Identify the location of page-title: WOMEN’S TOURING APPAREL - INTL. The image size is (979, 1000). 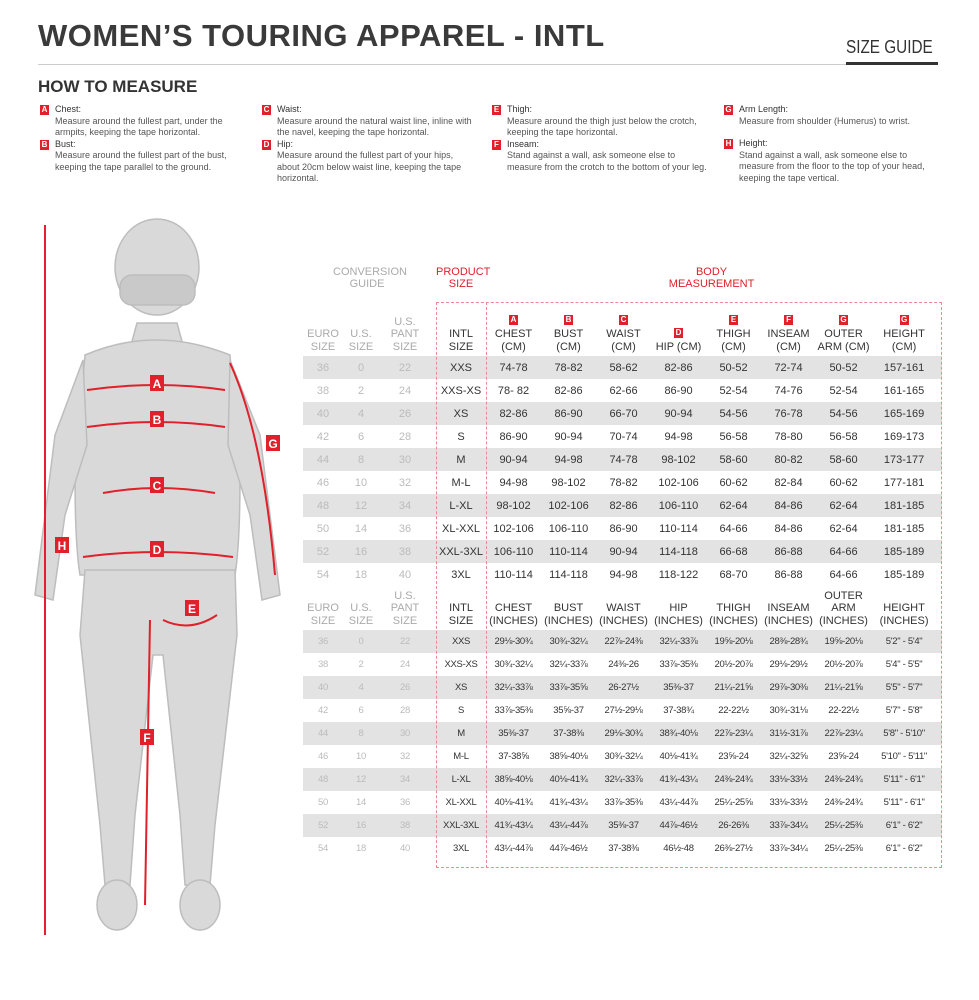
(321, 35).